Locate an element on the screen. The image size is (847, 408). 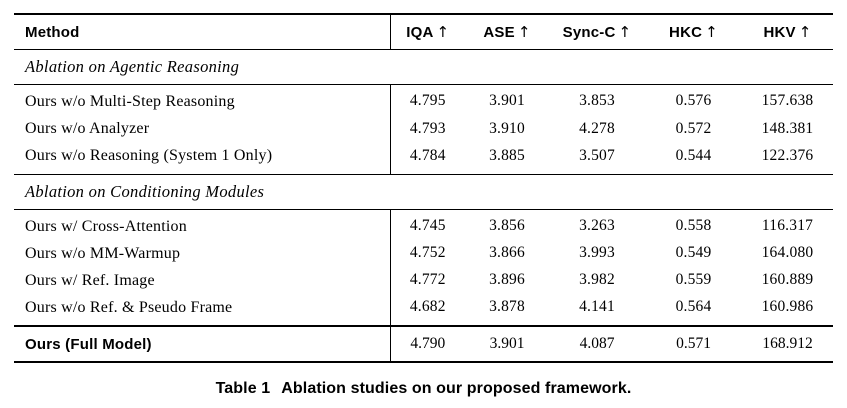
section-title: Ablation on Conditioning Modules is located at coordinates (423, 192).